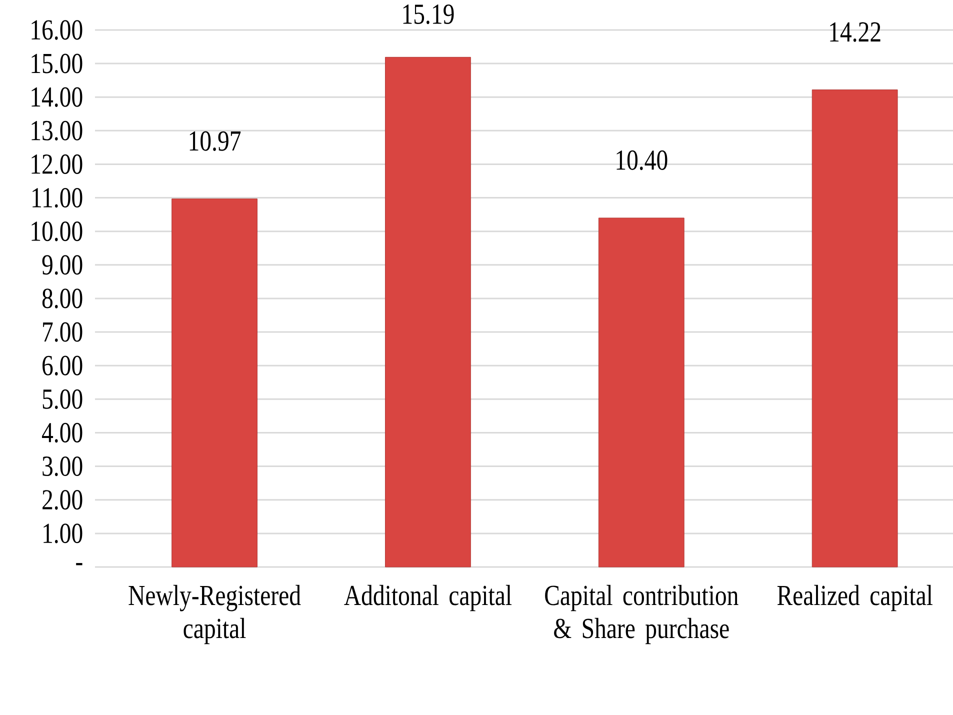  What do you see at coordinates (428, 598) in the screenshot?
I see `x-tick-label: Additonal capital` at bounding box center [428, 598].